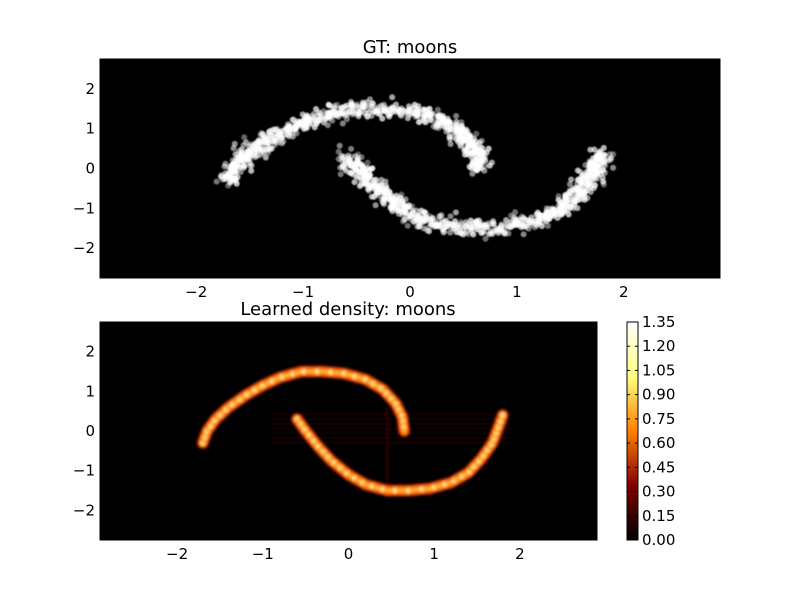 This screenshot has height=600, width=800. I want to click on colorbar-tick-label: 0.75, so click(658, 419).